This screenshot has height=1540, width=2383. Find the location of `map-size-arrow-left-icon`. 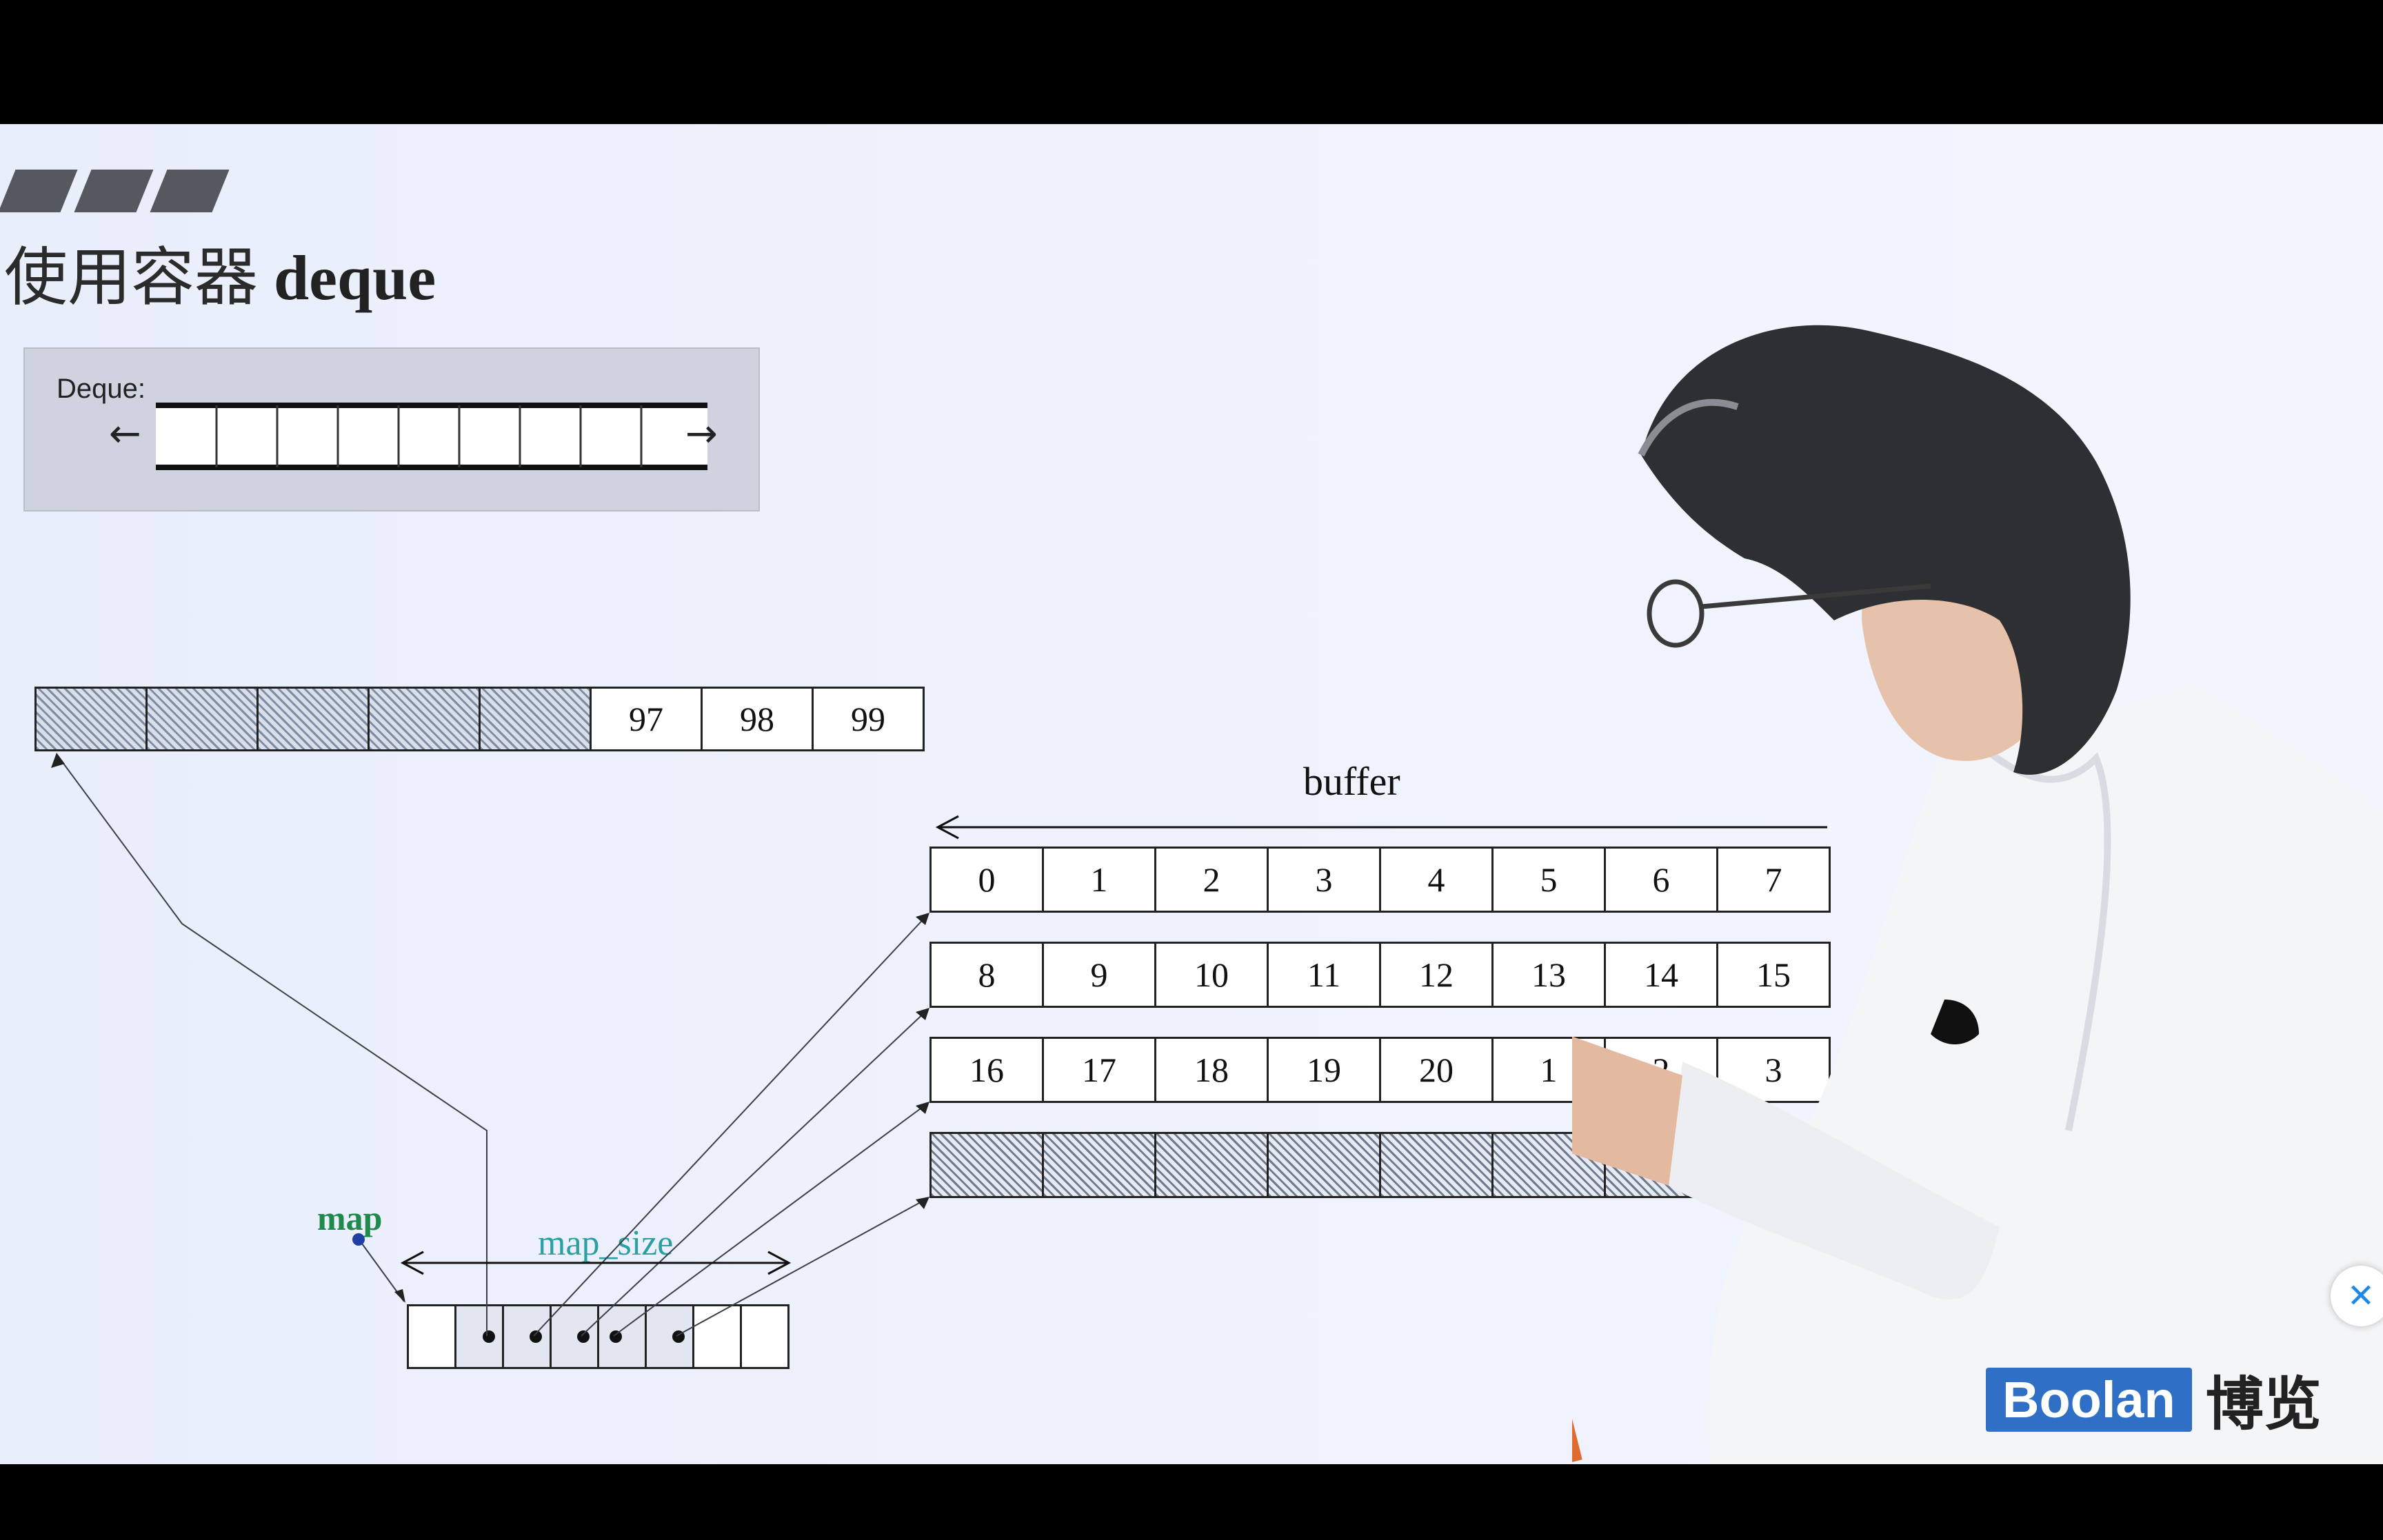

map-size-arrow-left-icon is located at coordinates (412, 1262).